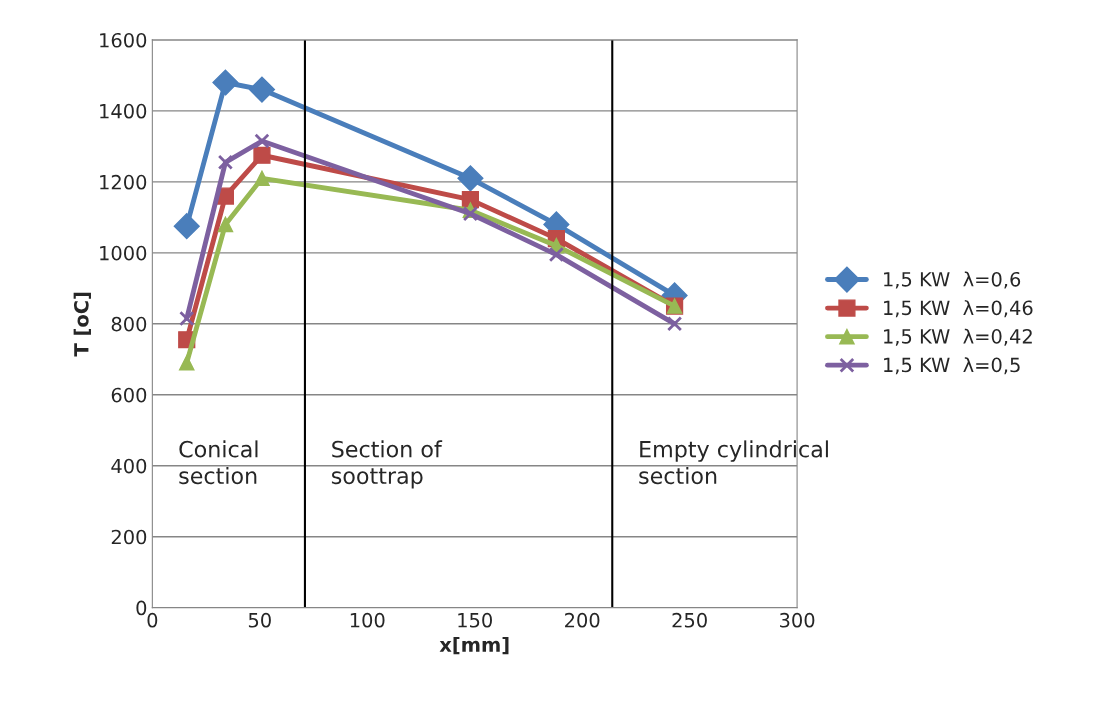 The image size is (1104, 726). Describe the element at coordinates (123, 182) in the screenshot. I see `y-tick-label: 1200` at that location.